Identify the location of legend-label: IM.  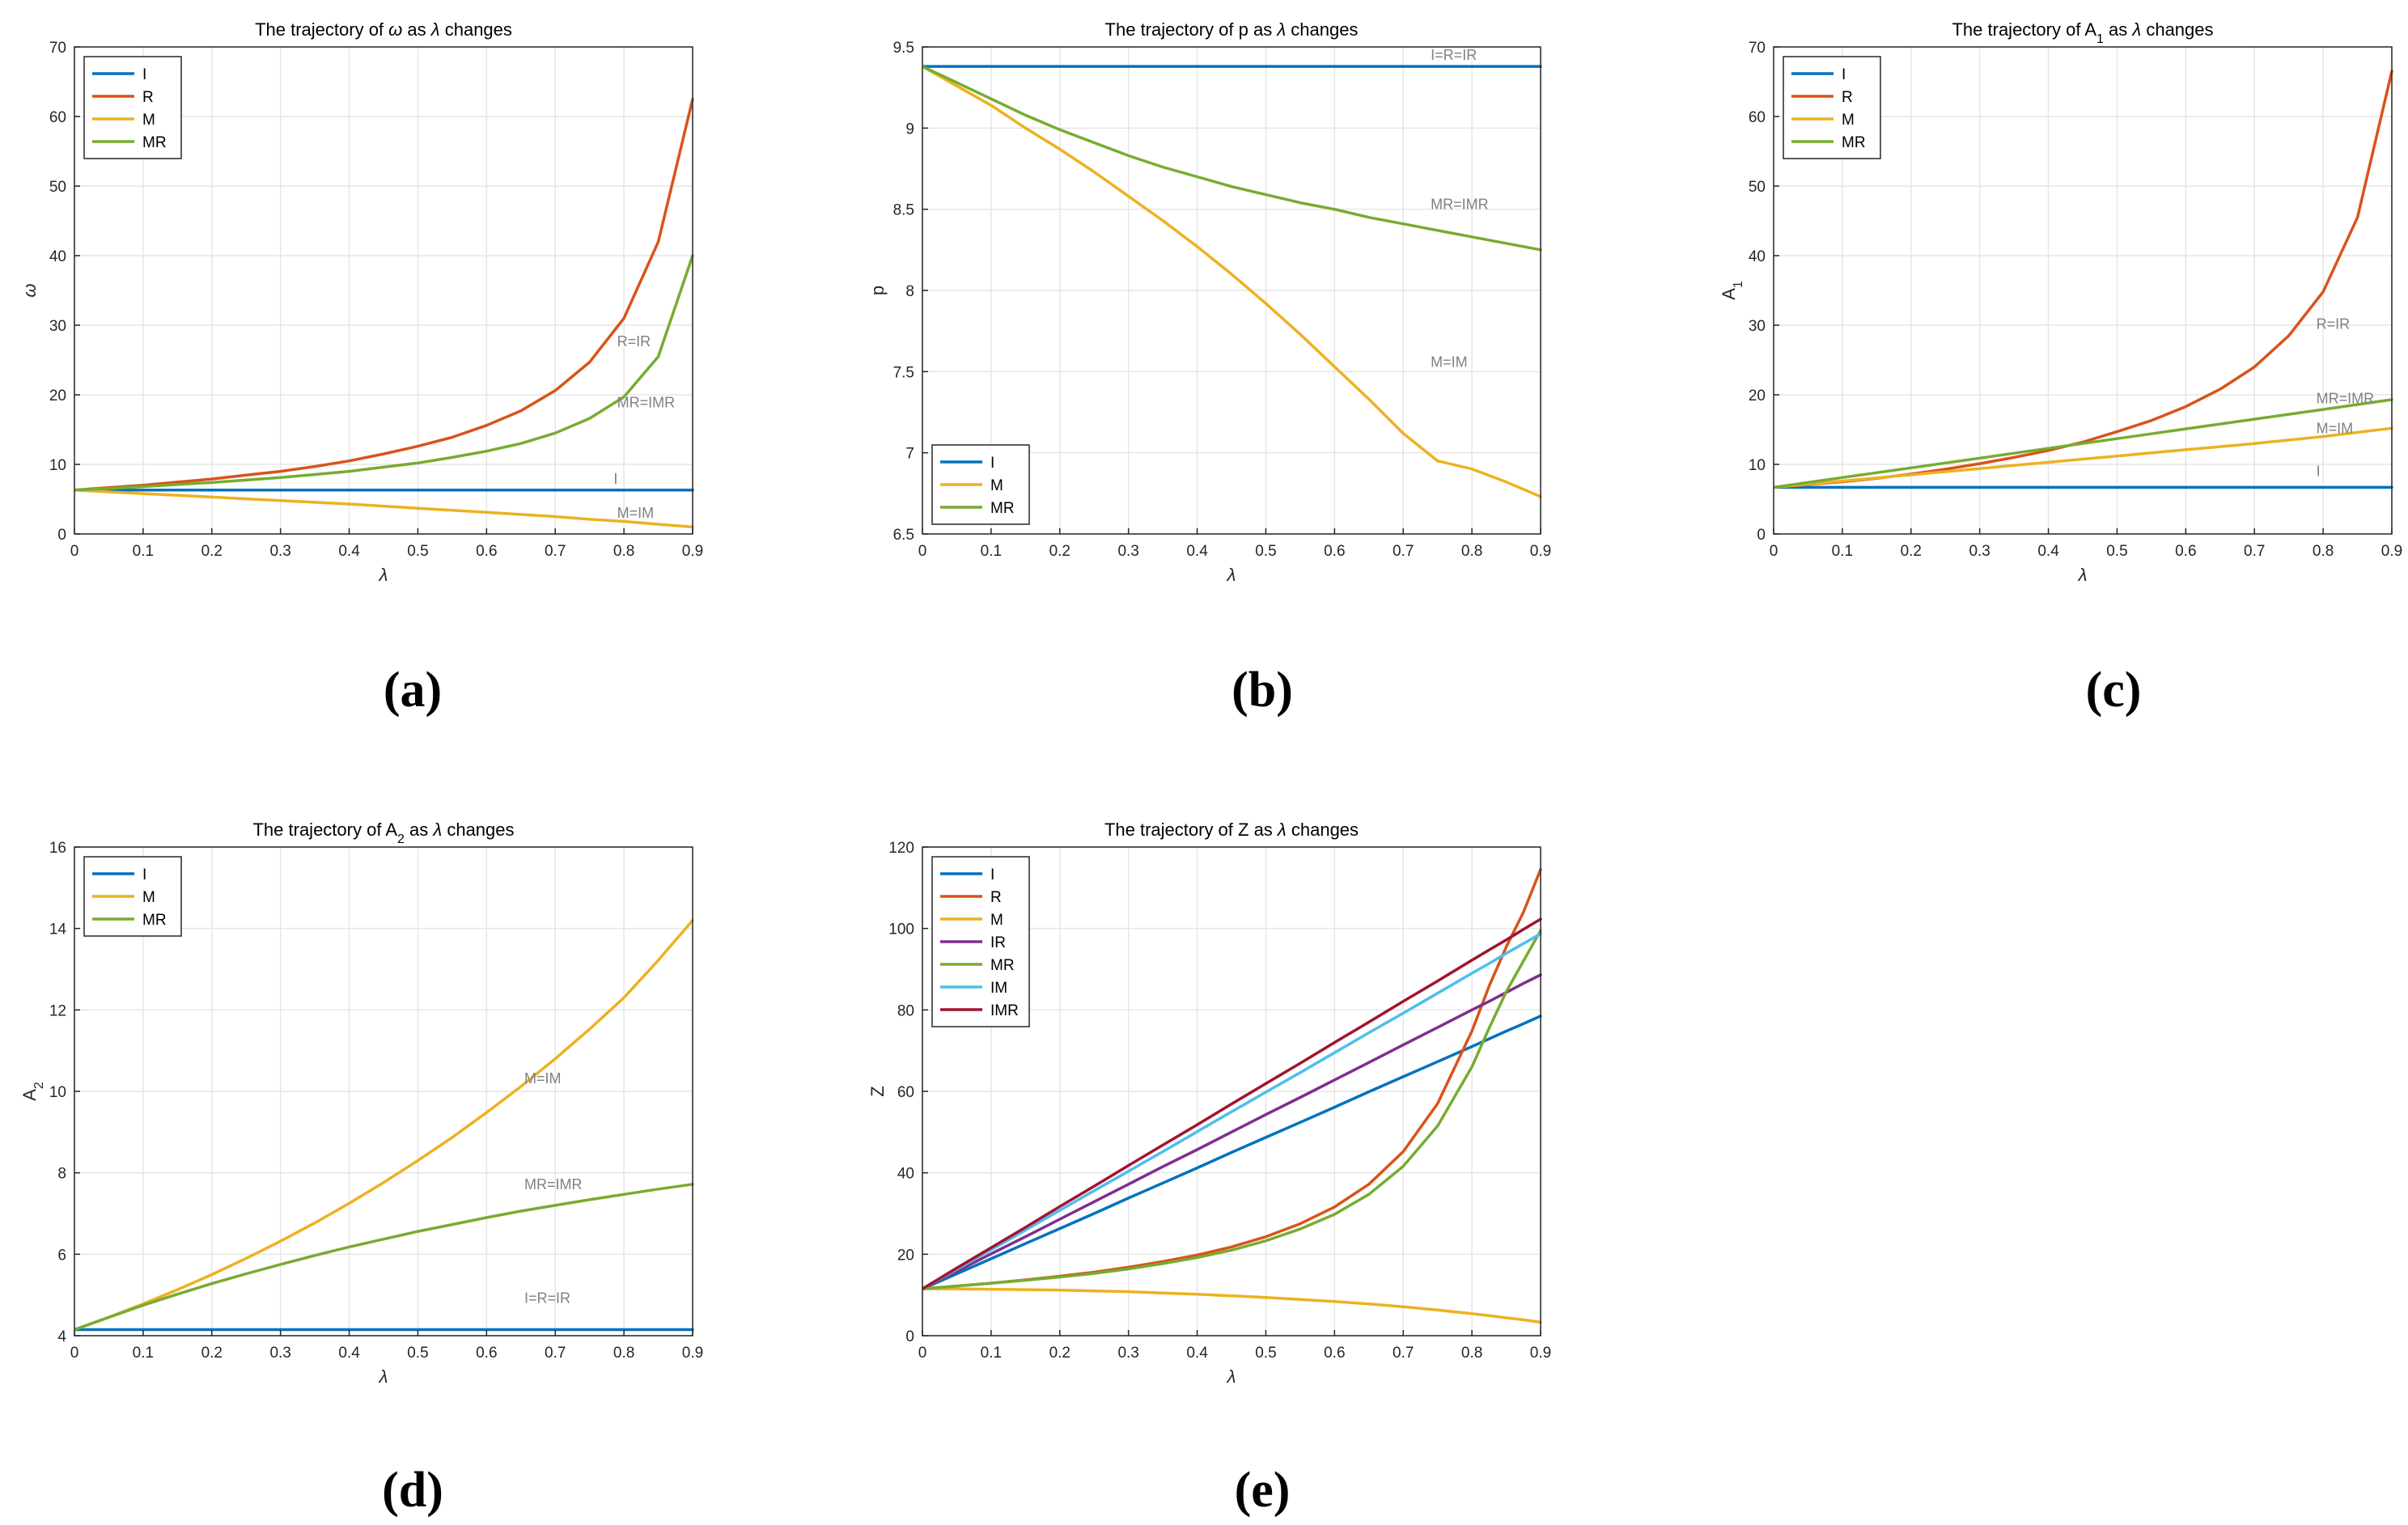
(998, 988).